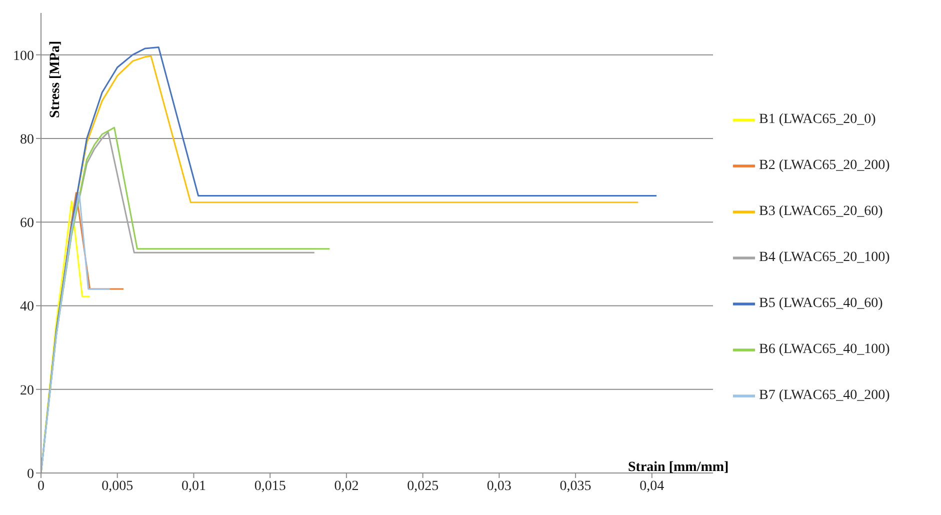  What do you see at coordinates (821, 211) in the screenshot?
I see `legend-label: B3 (LWAC65_20_60)` at bounding box center [821, 211].